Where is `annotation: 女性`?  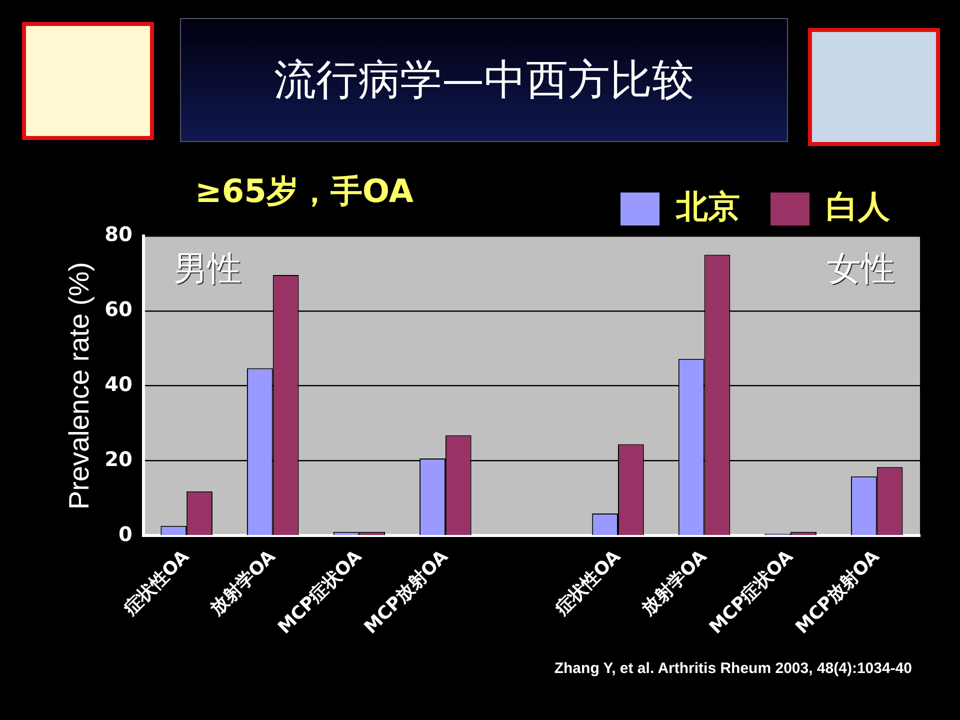 annotation: 女性 is located at coordinates (861, 268).